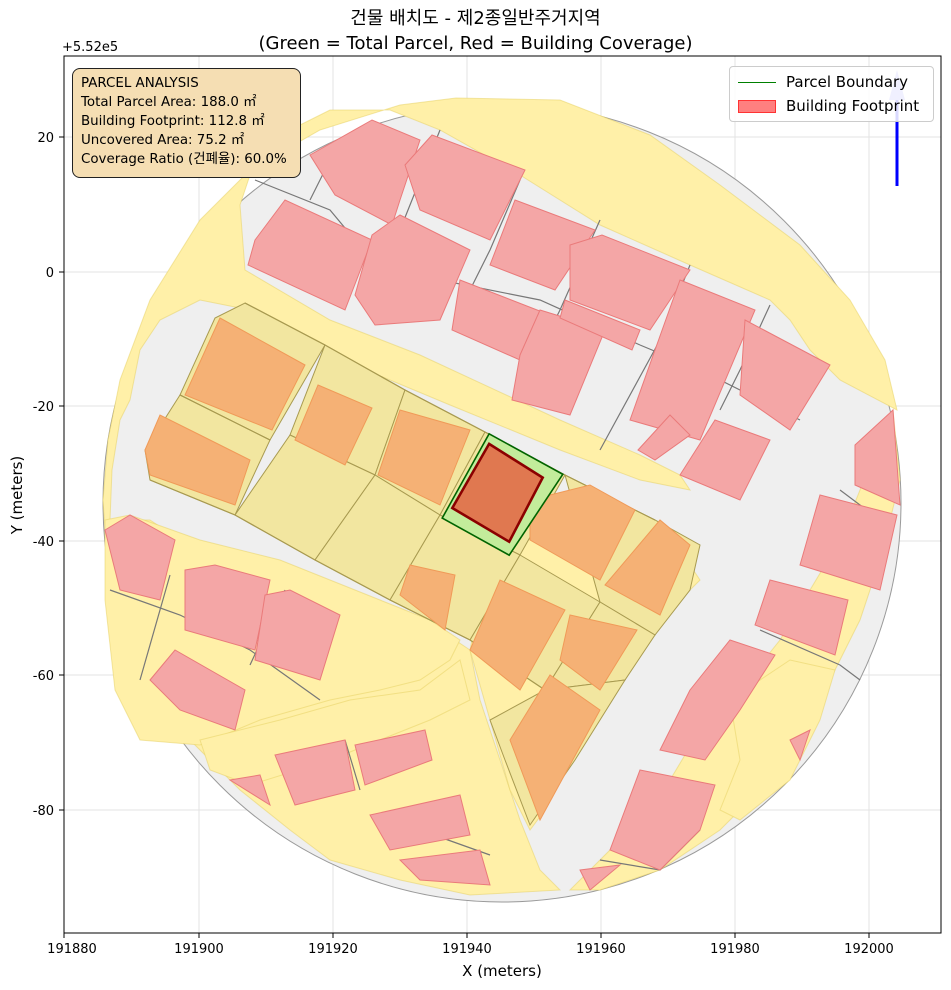 The height and width of the screenshot is (990, 951). I want to click on y-tick-label: -40, so click(43, 542).